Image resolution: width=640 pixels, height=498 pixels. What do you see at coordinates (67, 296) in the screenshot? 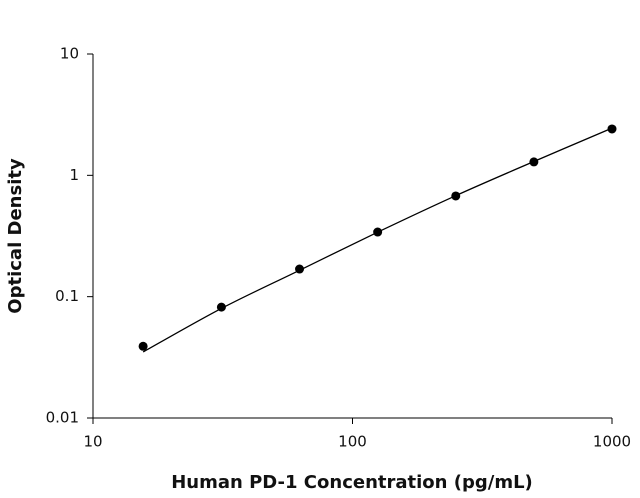
I see `y-tick-label: 0.1` at bounding box center [67, 296].